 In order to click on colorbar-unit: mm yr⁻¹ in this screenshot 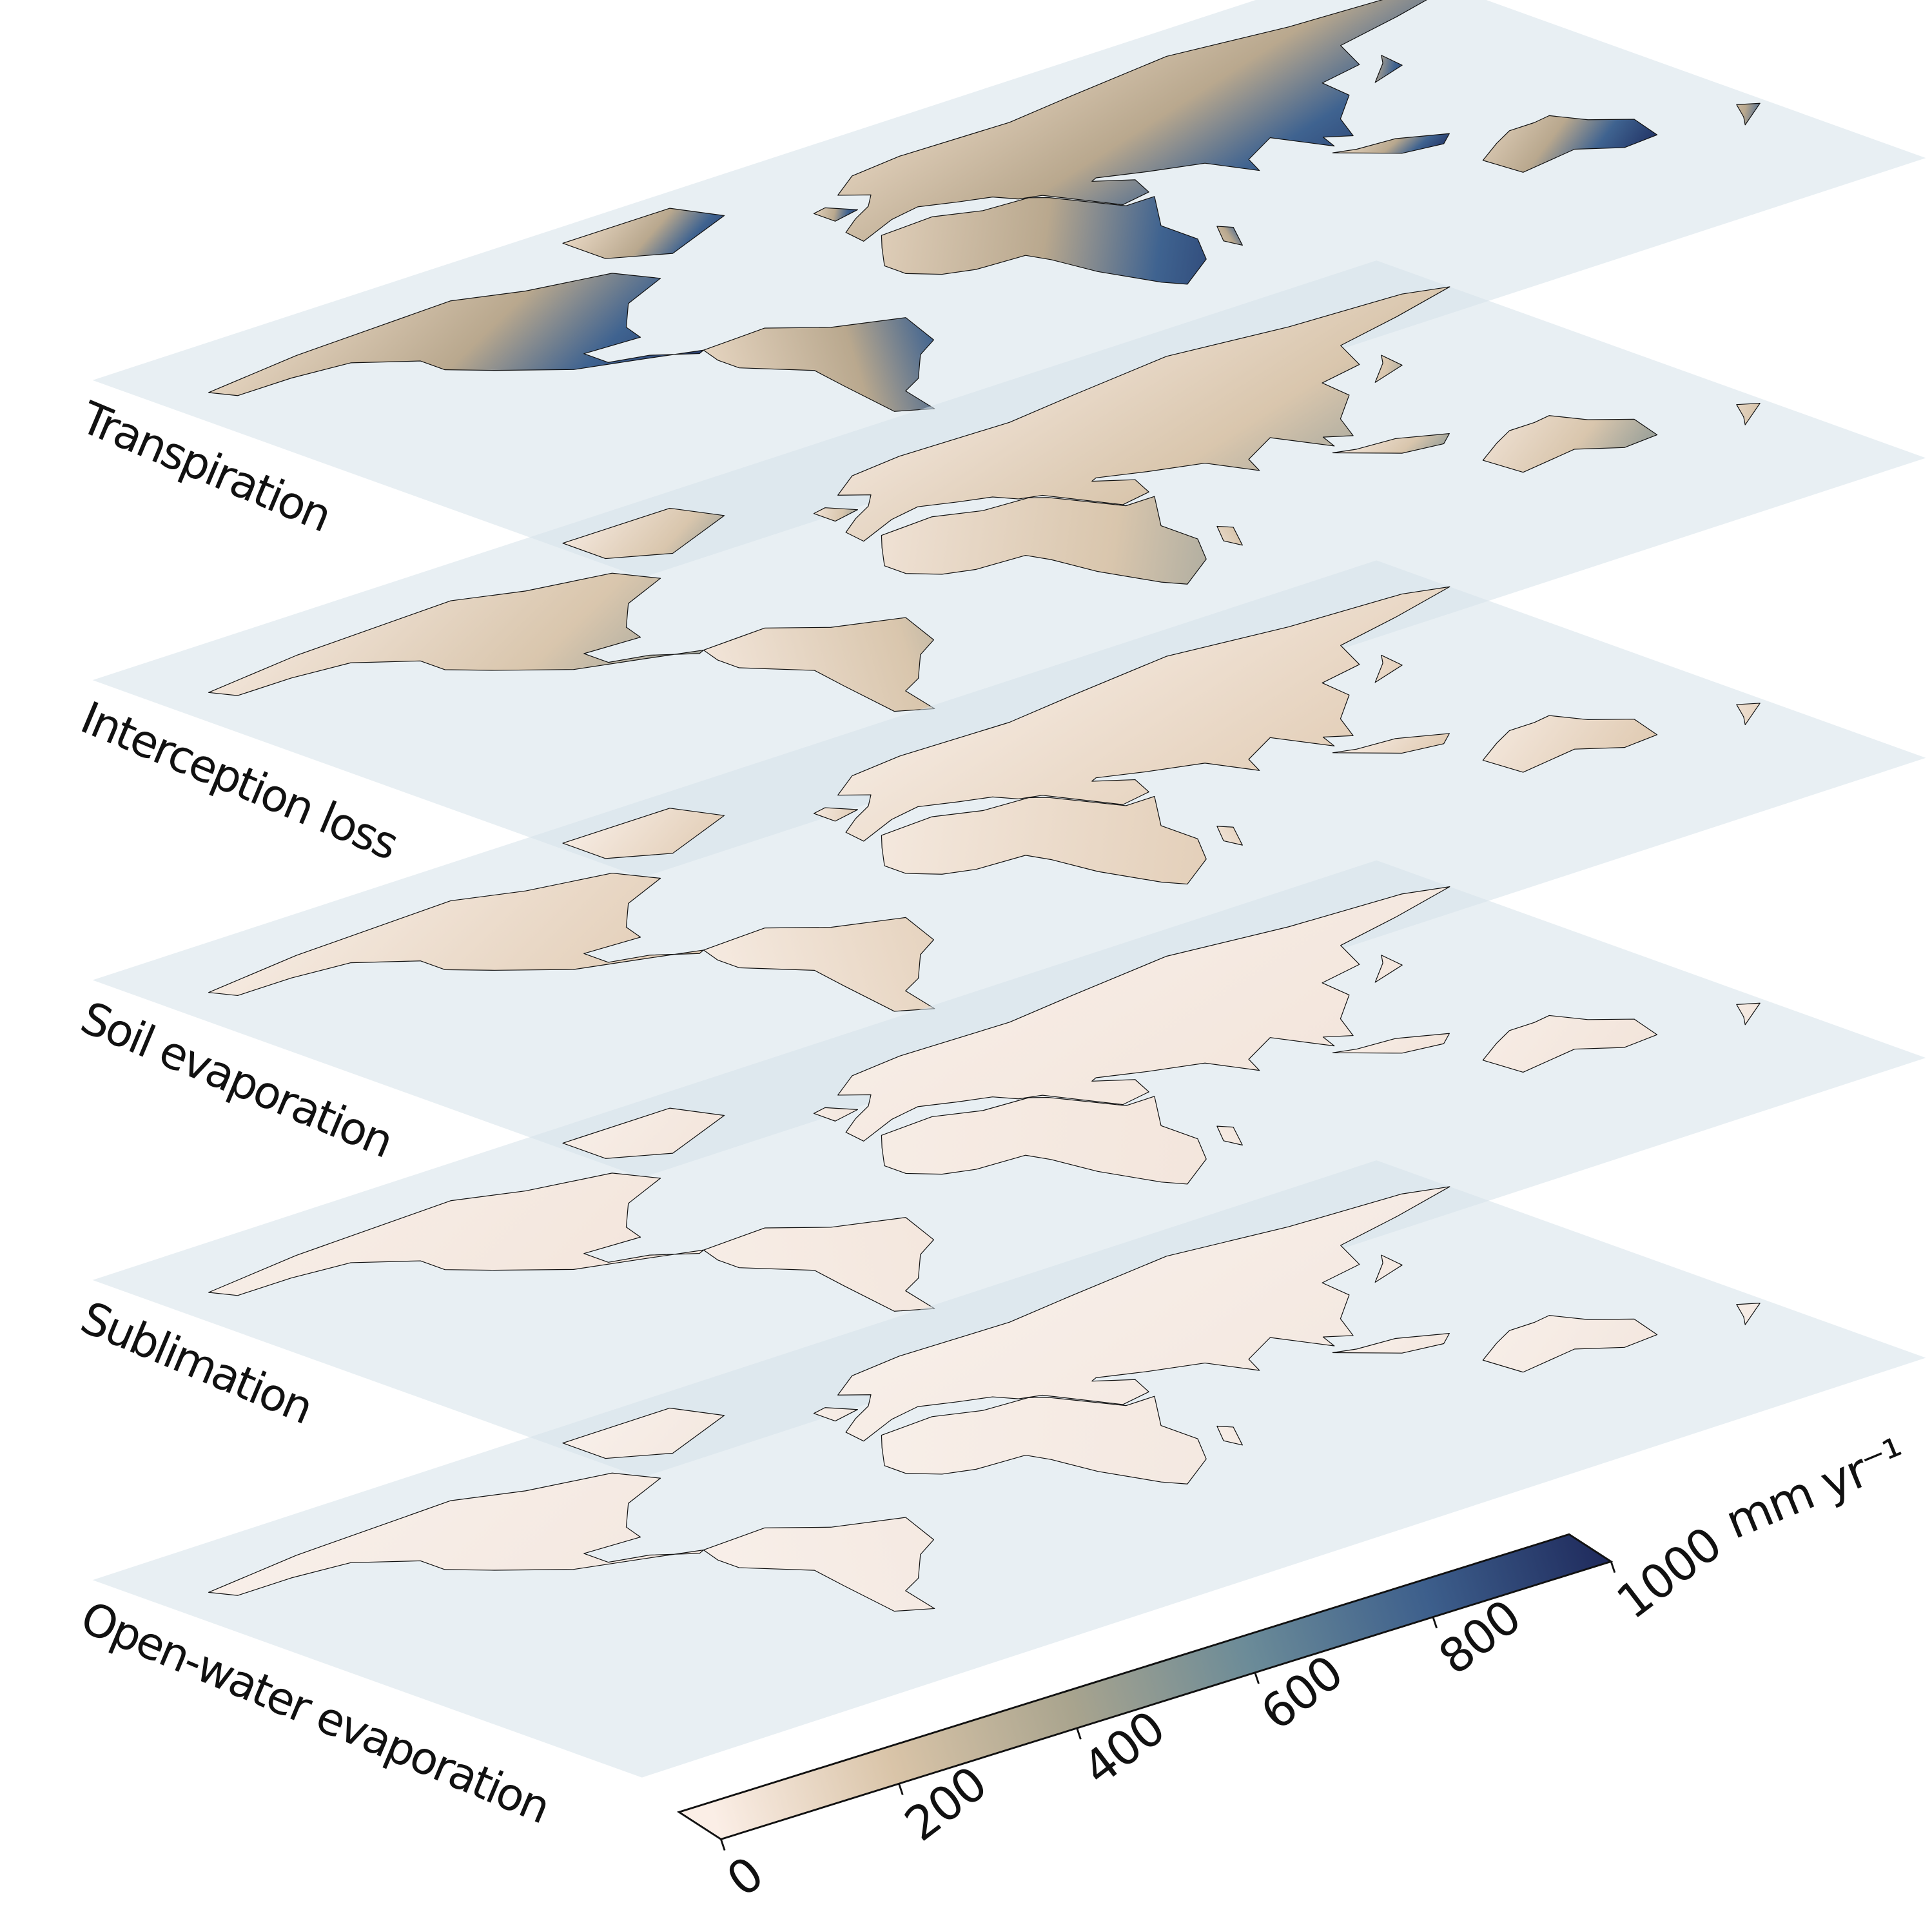, I will do `click(1816, 1489)`.